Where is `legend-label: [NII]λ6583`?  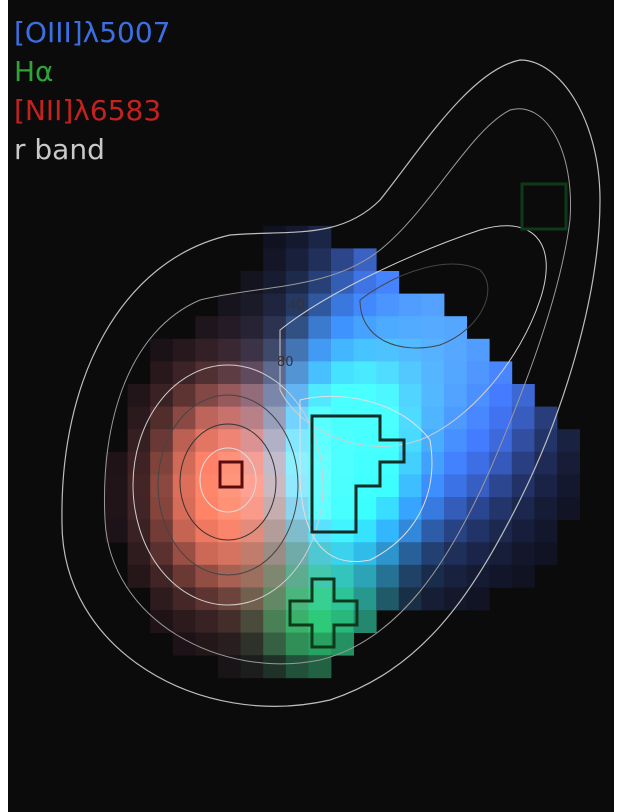 legend-label: [NII]λ6583 is located at coordinates (87, 110).